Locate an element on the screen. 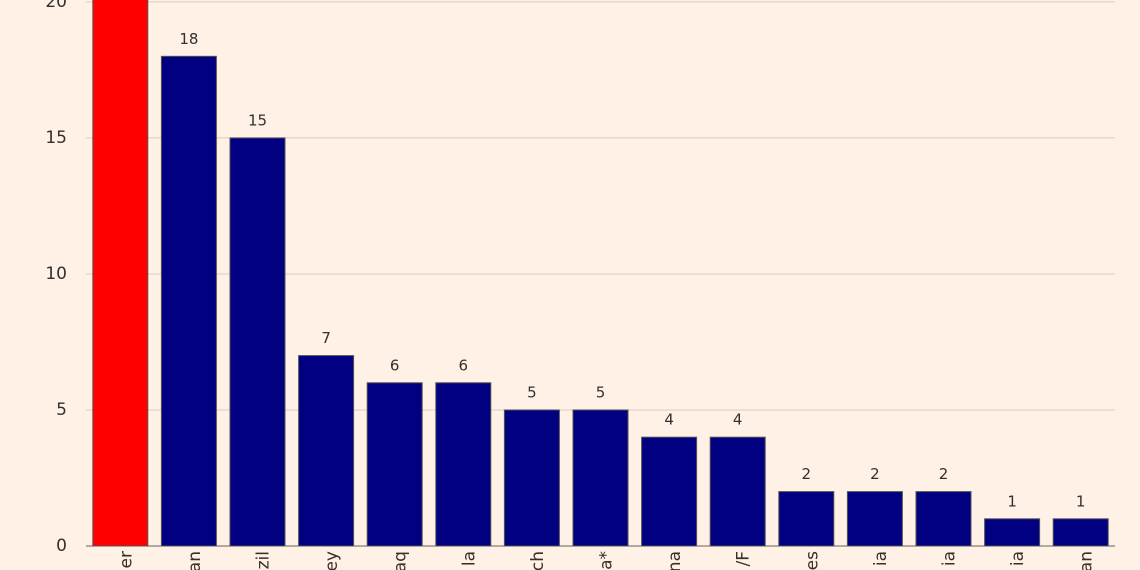  x-tick-label: ey is located at coordinates (332, 560).